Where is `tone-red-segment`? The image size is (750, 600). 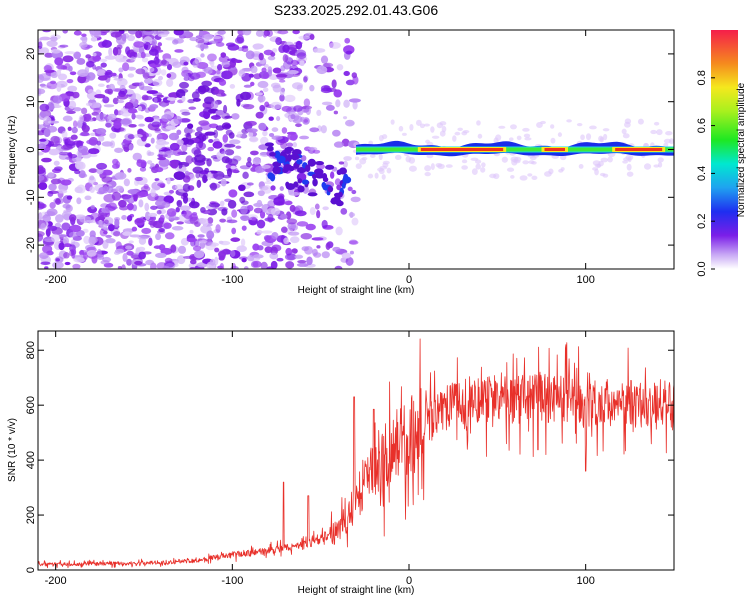
tone-red-segment is located at coordinates (639, 149).